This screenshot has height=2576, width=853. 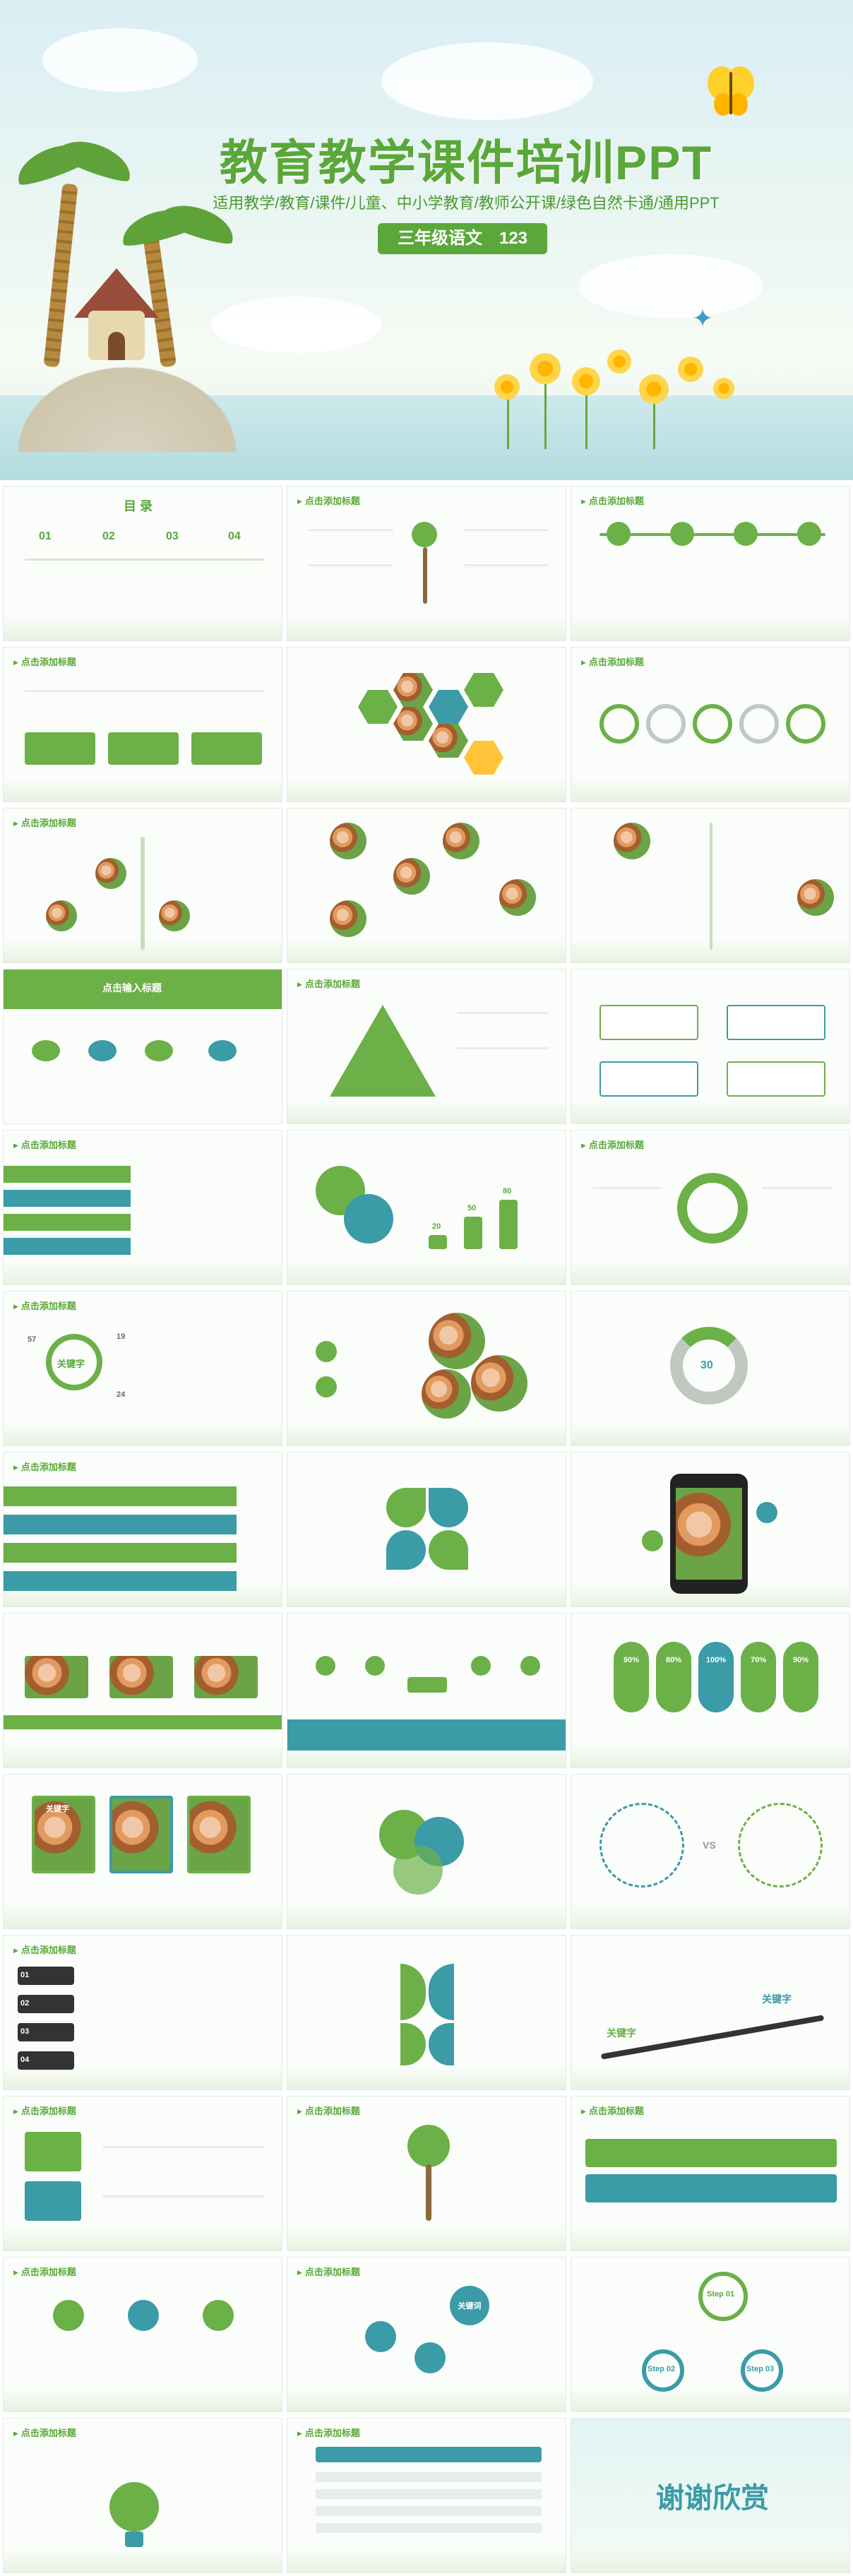 I want to click on percent-value: 19, so click(x=121, y=1336).